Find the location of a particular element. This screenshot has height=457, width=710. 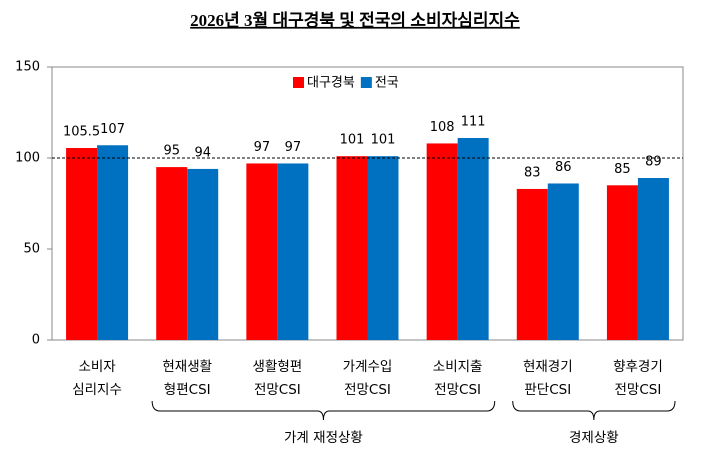

group-label: 가계 재정상황 is located at coordinates (323, 438).